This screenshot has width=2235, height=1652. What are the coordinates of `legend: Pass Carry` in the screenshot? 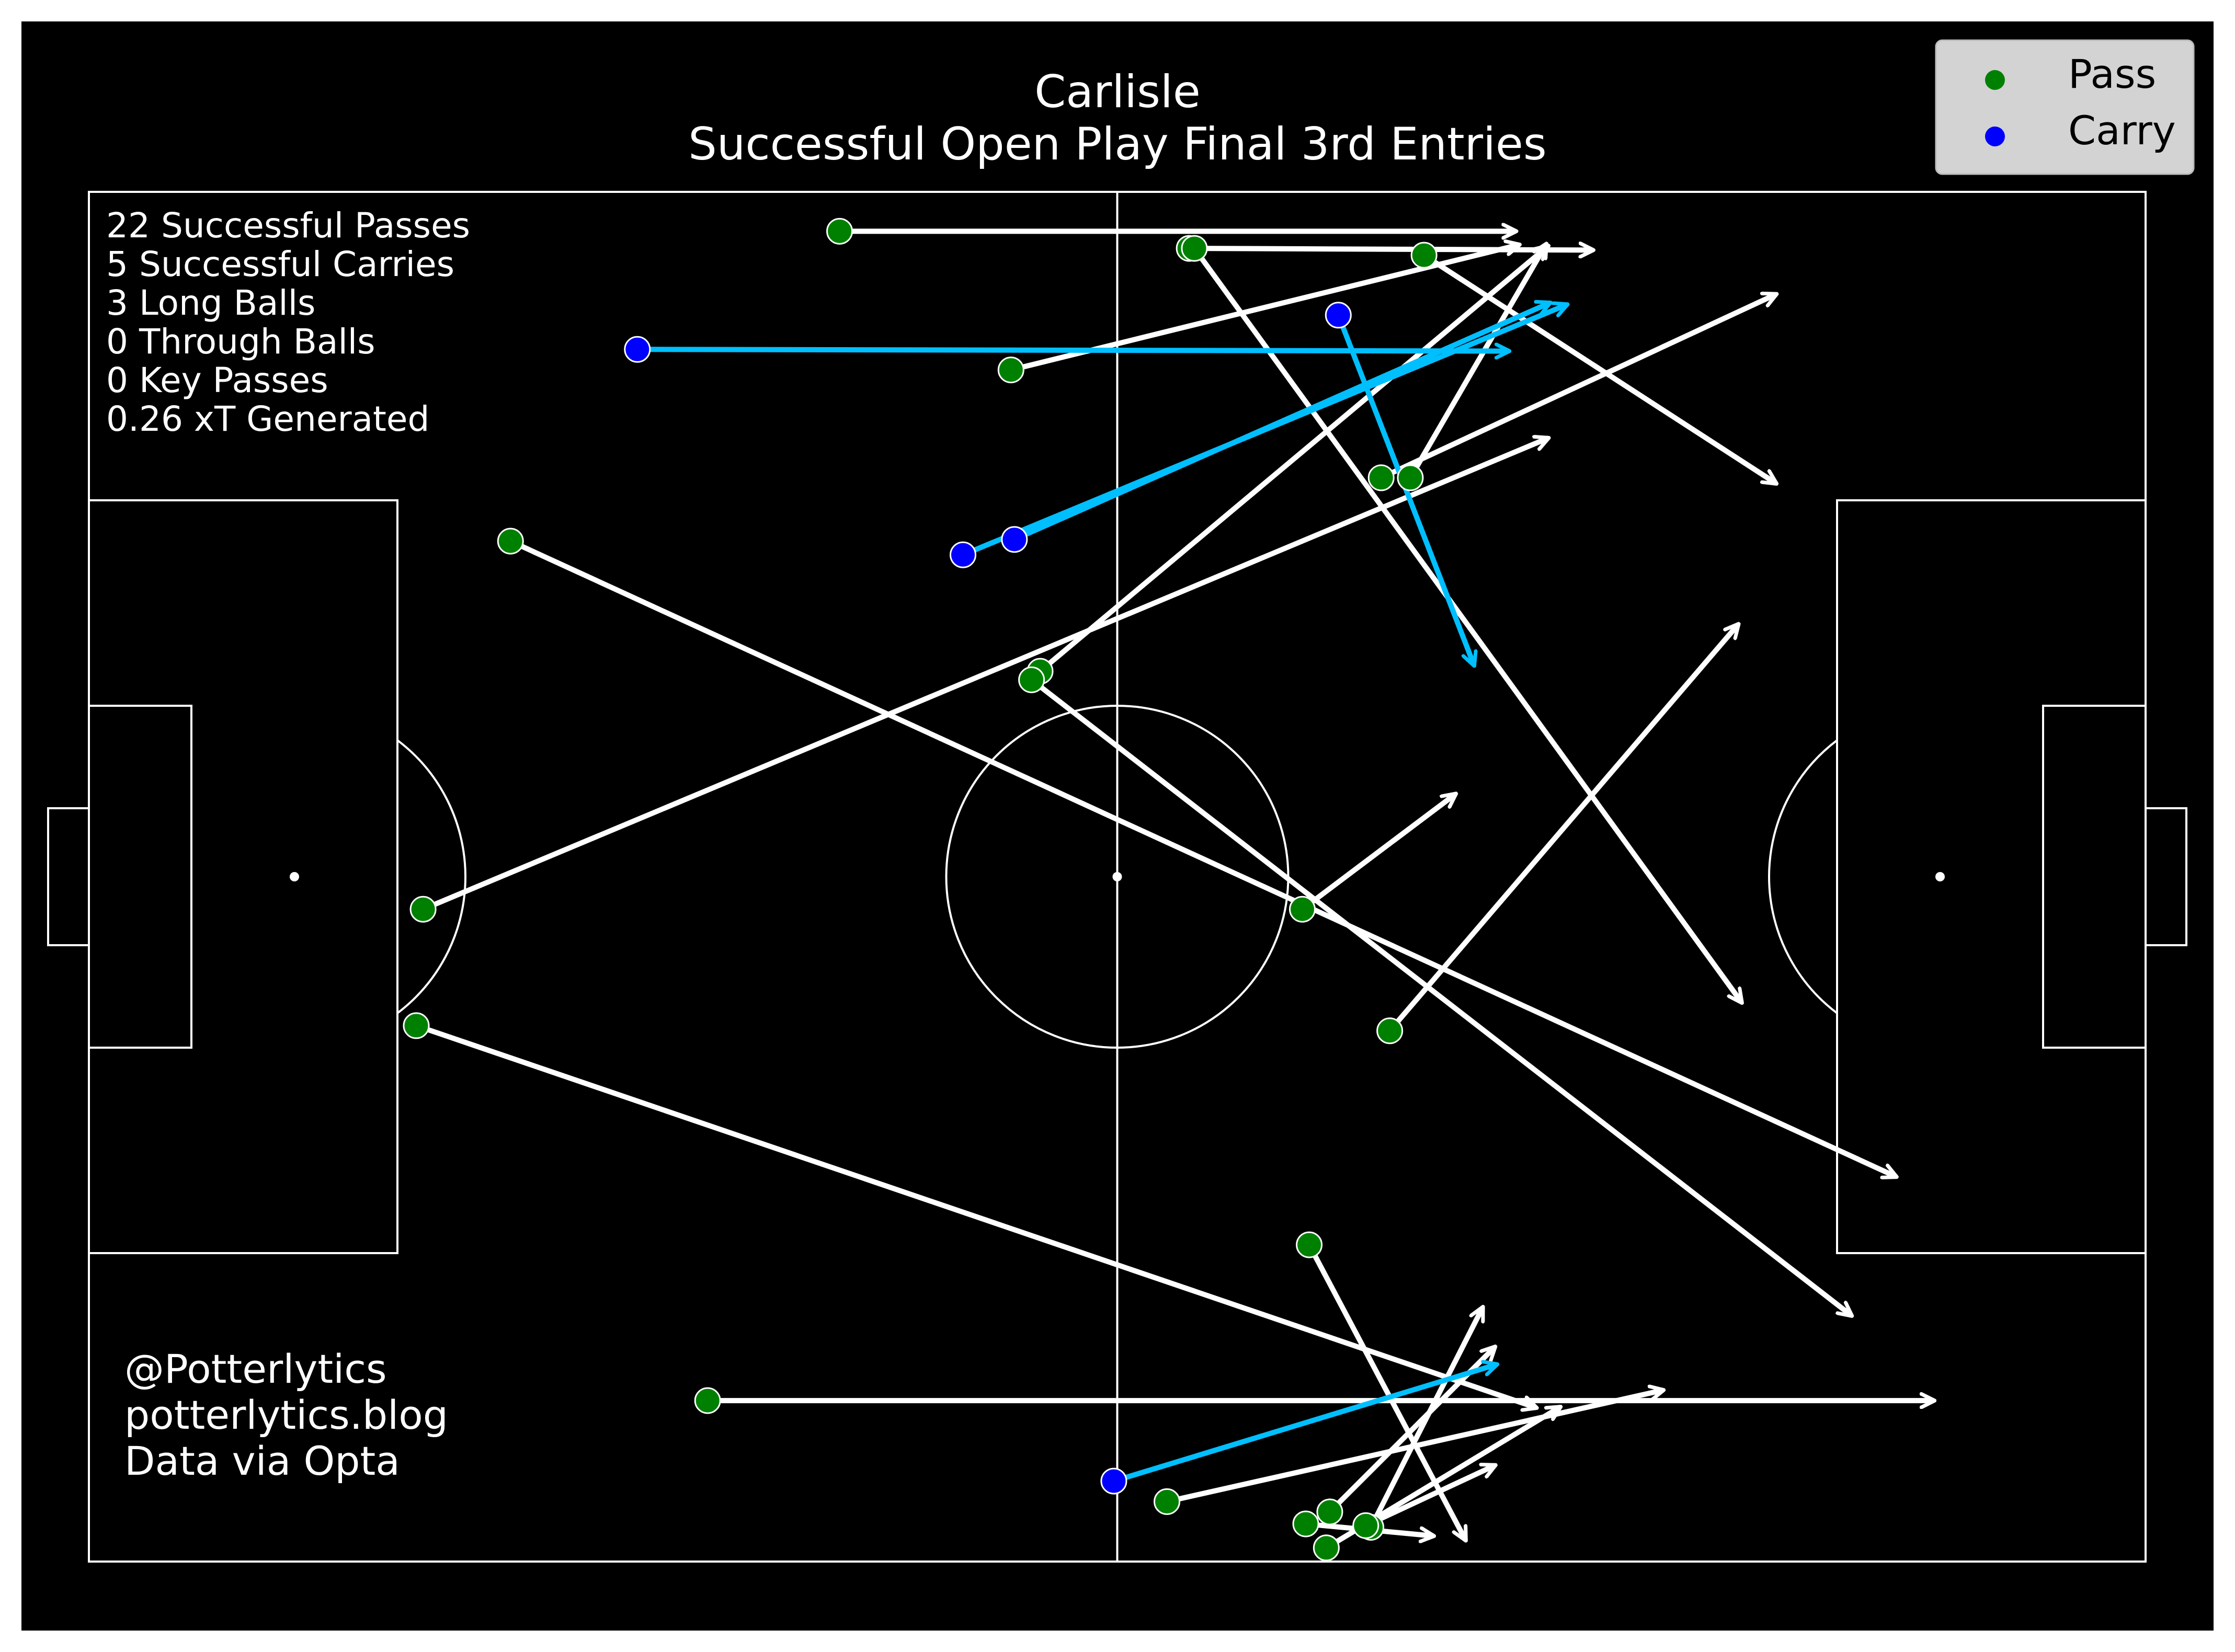 It's located at (2065, 107).